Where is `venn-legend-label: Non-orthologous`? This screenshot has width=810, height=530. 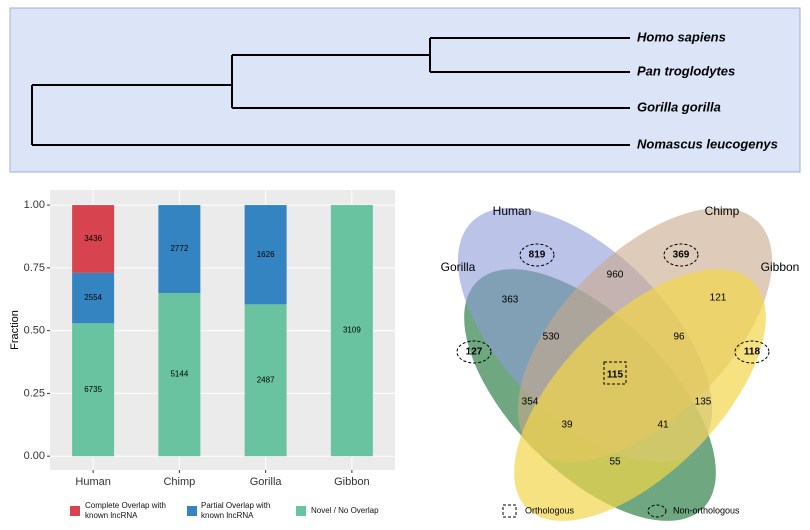
venn-legend-label: Non-orthologous is located at coordinates (706, 510).